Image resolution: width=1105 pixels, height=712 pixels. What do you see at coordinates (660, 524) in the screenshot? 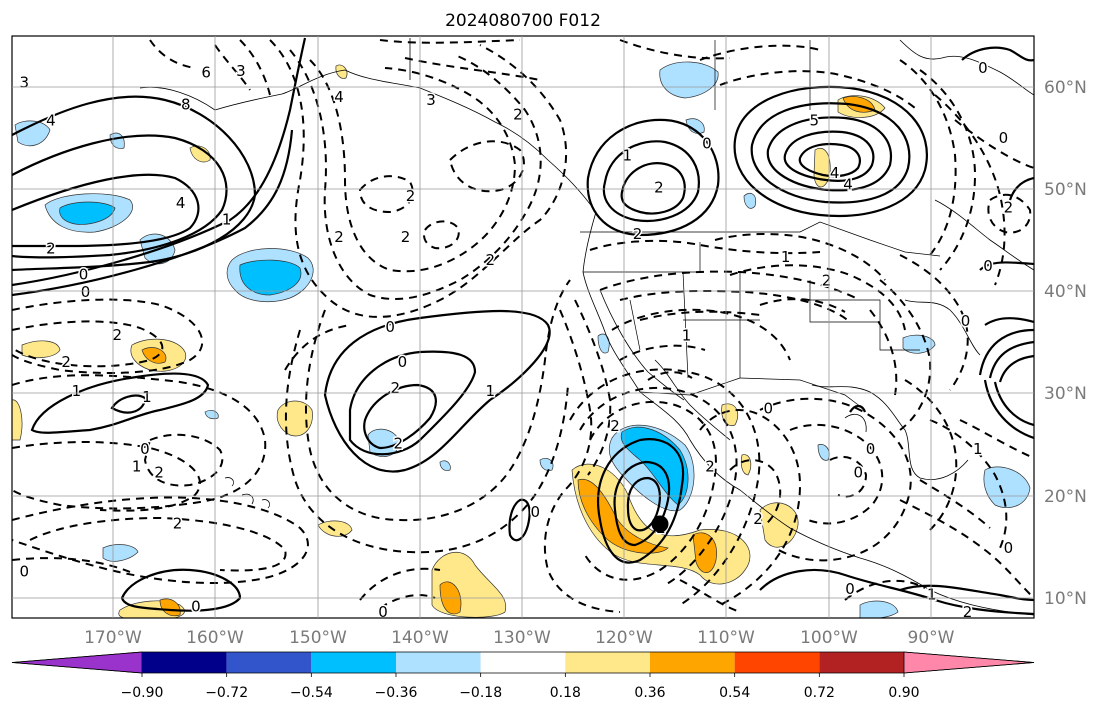
I see `storm-center-marker` at bounding box center [660, 524].